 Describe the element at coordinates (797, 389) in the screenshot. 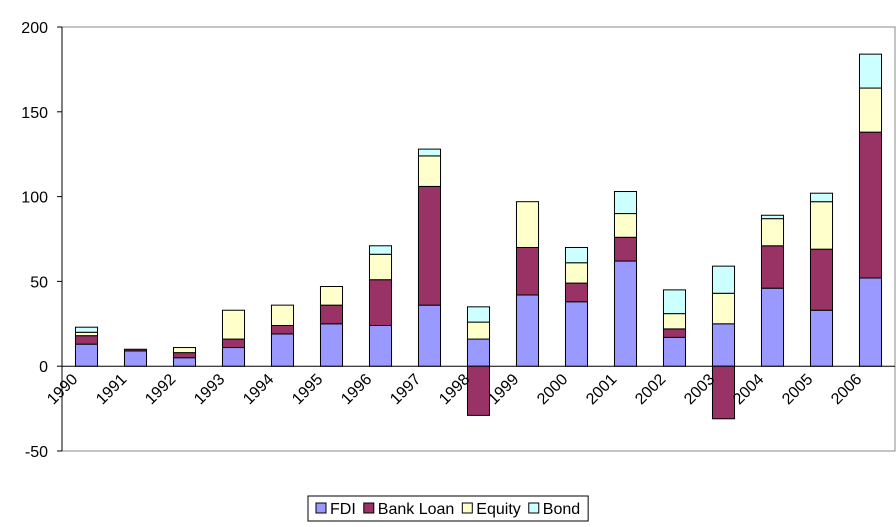

I see `x-tick-label: 2005` at that location.